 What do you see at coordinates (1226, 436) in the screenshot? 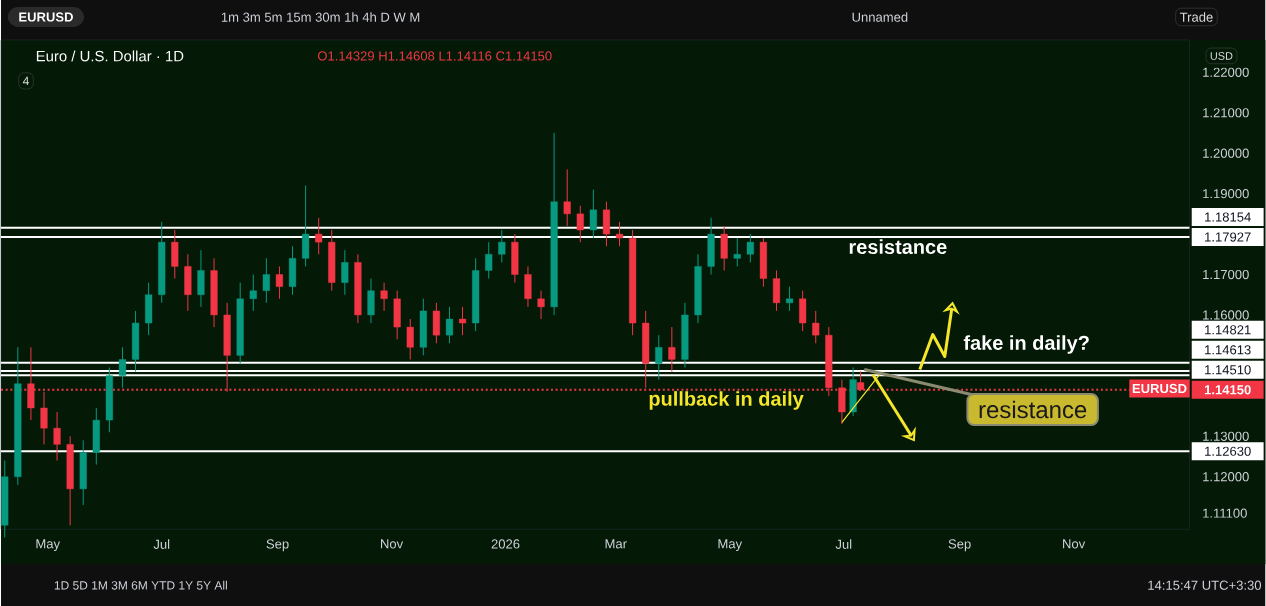
I see `y-tick-label: 1.13000` at bounding box center [1226, 436].